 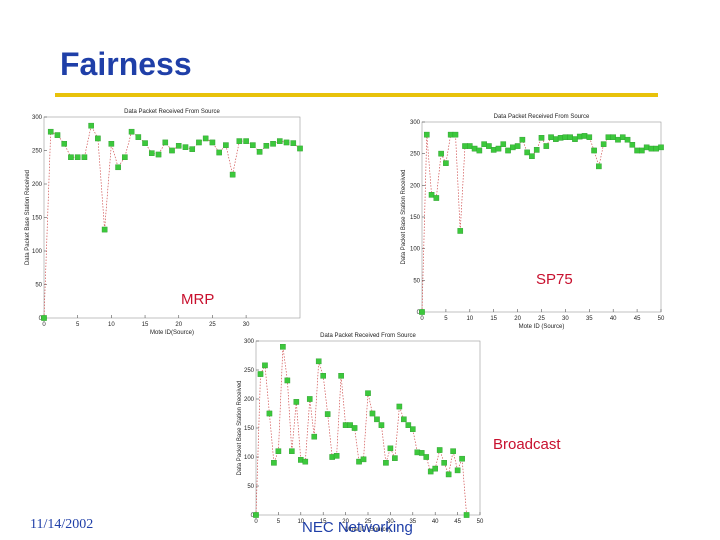 I want to click on y-tick-label: 300, so click(x=249, y=342).